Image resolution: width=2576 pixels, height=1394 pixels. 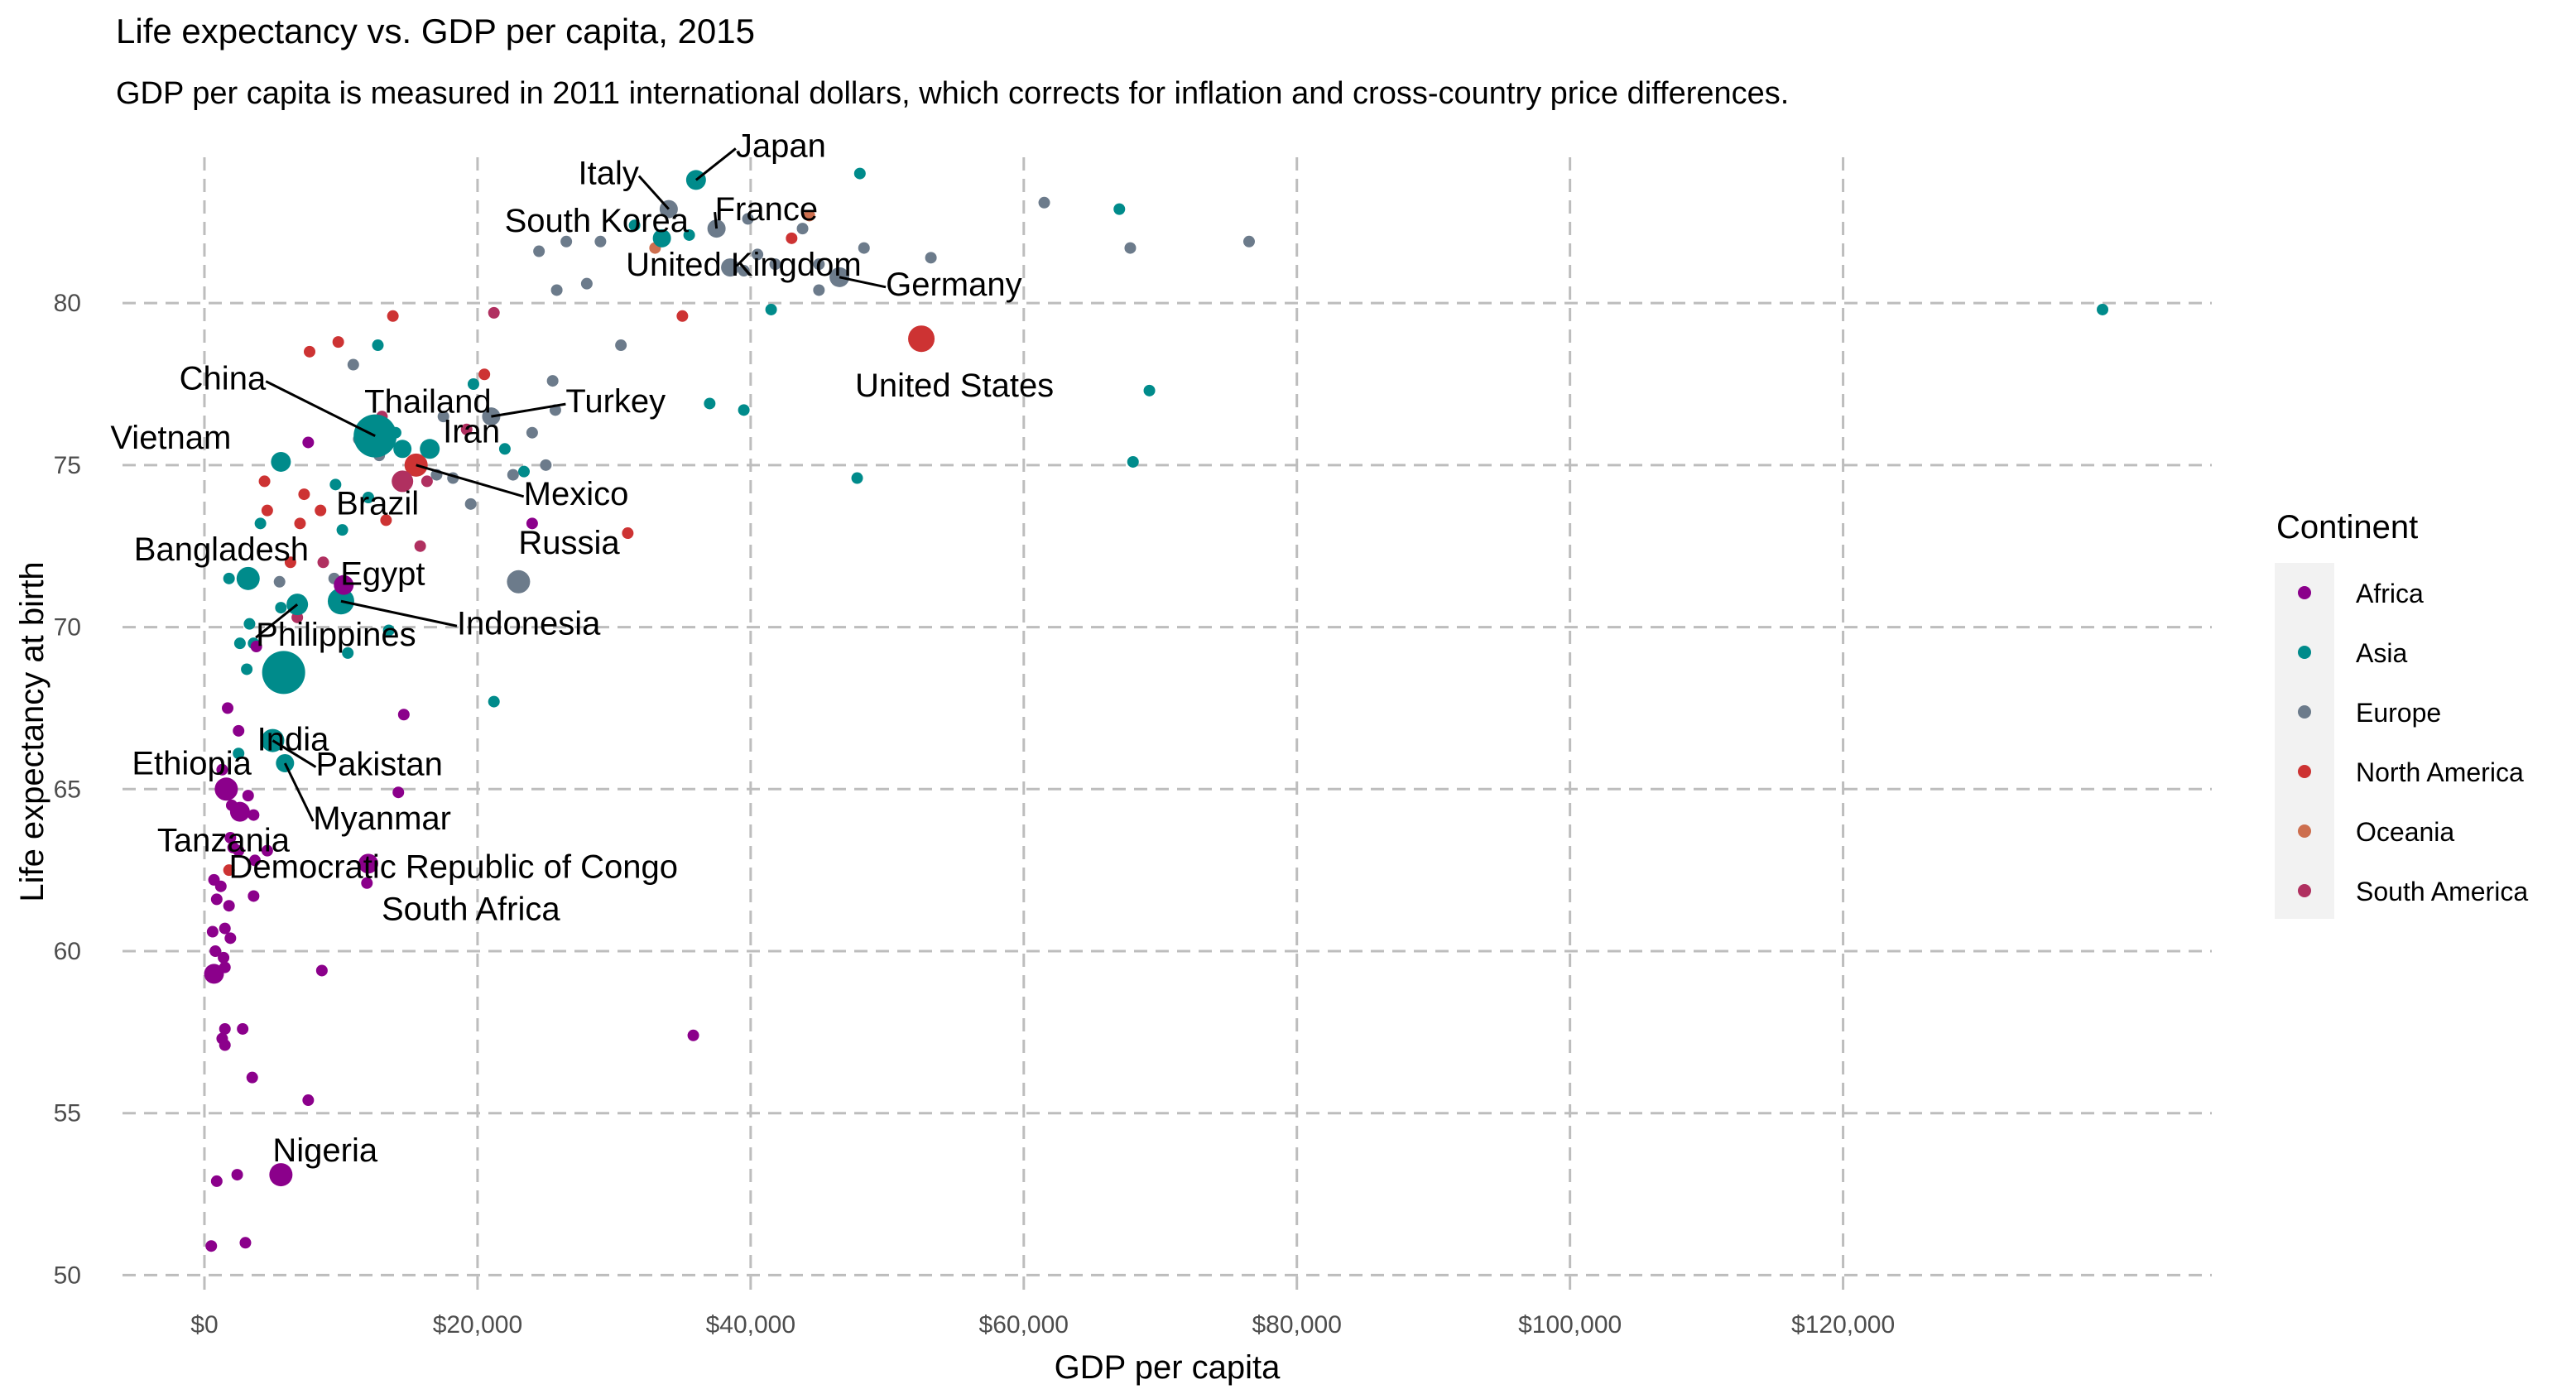 I want to click on point-label: Thailand, so click(x=427, y=401).